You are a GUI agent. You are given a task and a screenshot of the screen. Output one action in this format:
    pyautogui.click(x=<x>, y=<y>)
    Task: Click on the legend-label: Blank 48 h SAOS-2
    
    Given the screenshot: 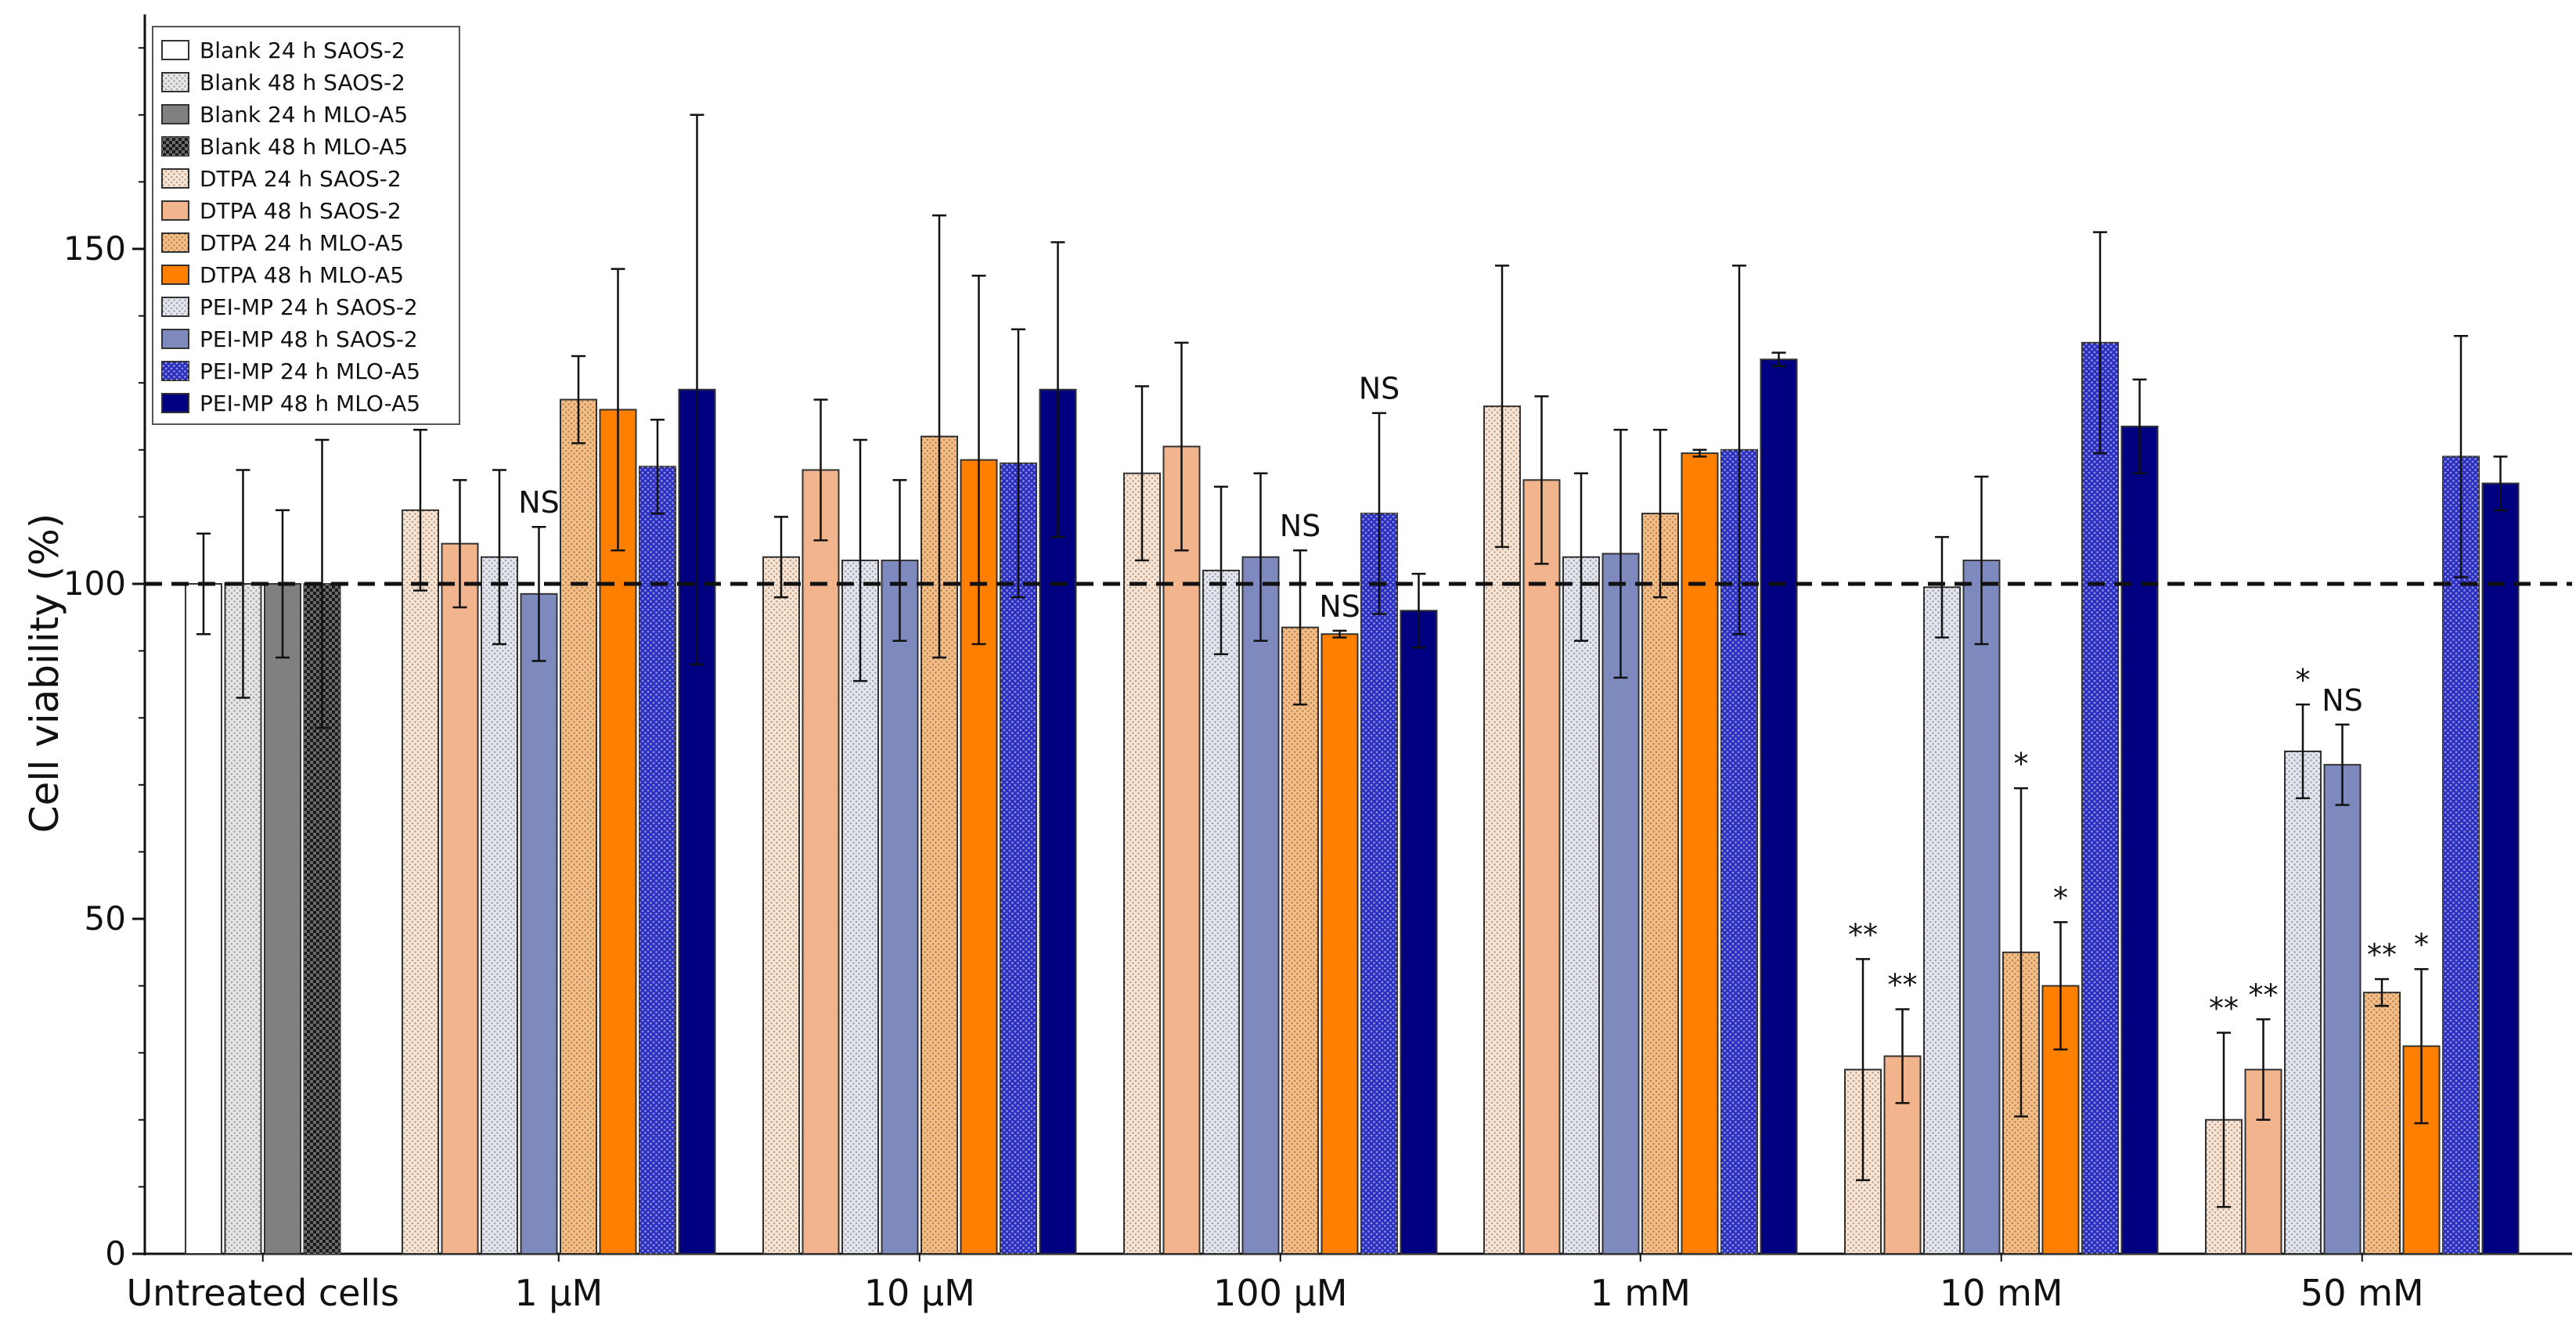 What is the action you would take?
    pyautogui.click(x=302, y=82)
    